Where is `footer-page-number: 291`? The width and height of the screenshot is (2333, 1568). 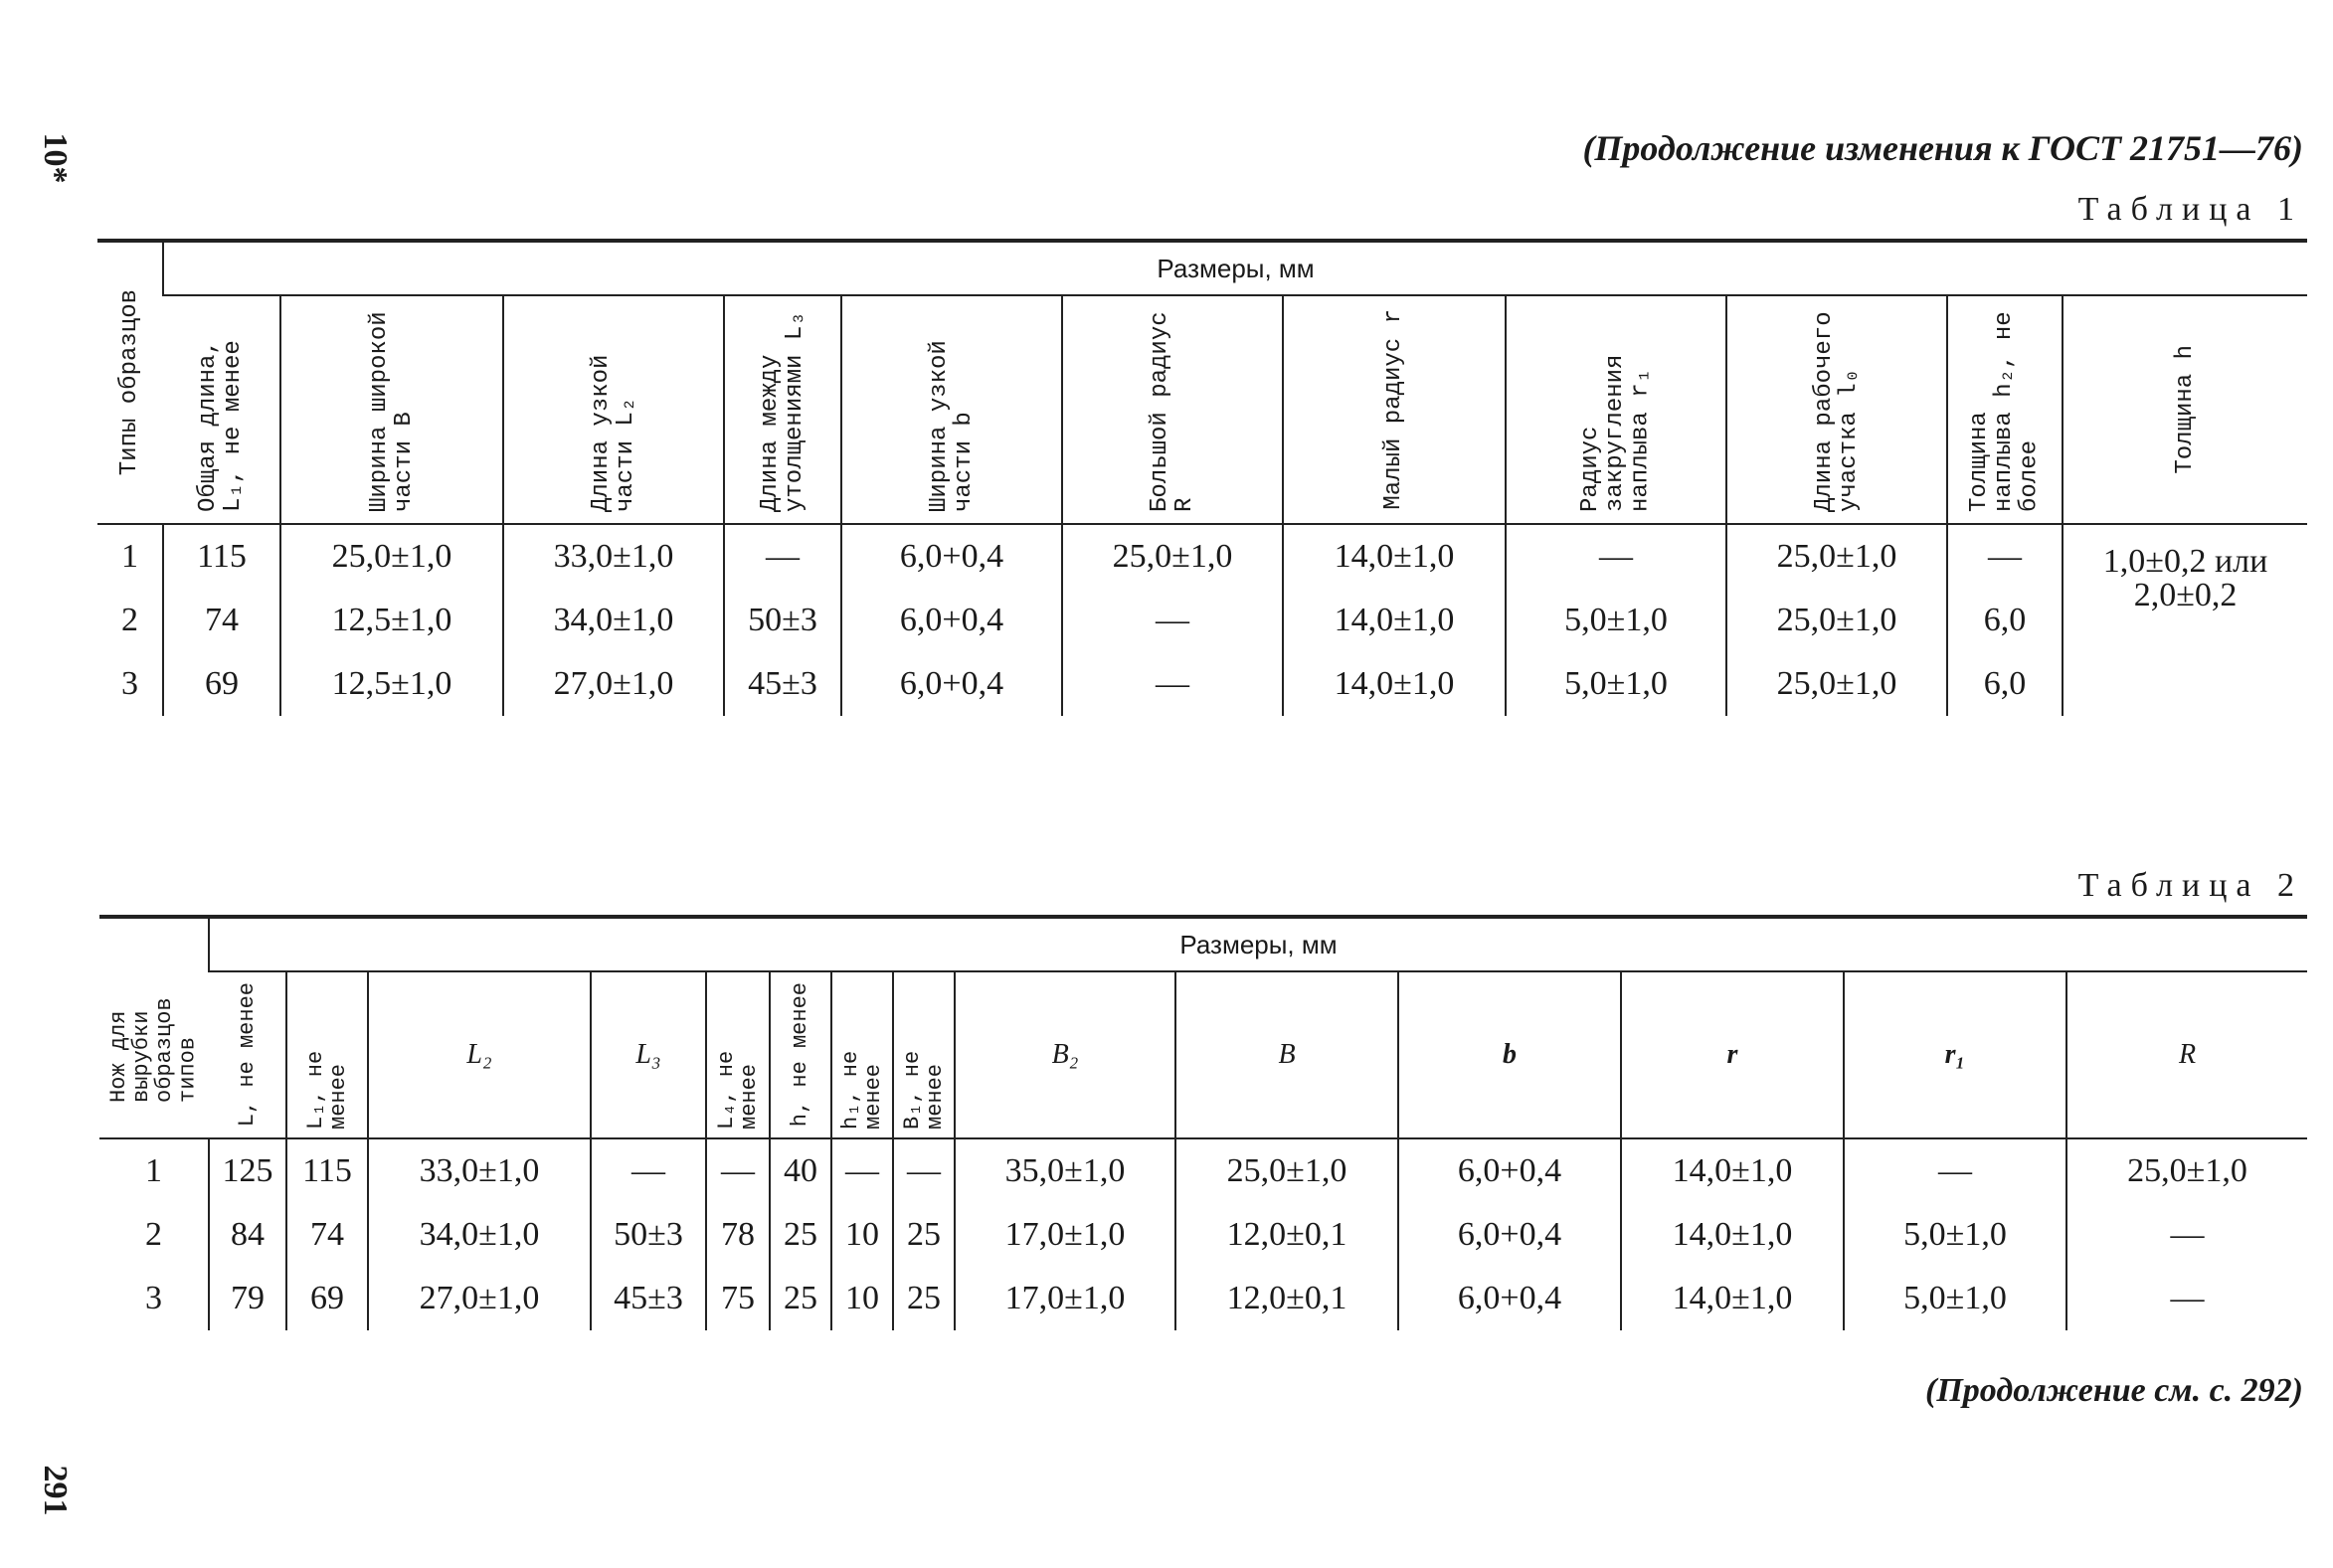 footer-page-number: 291 is located at coordinates (55, 1490).